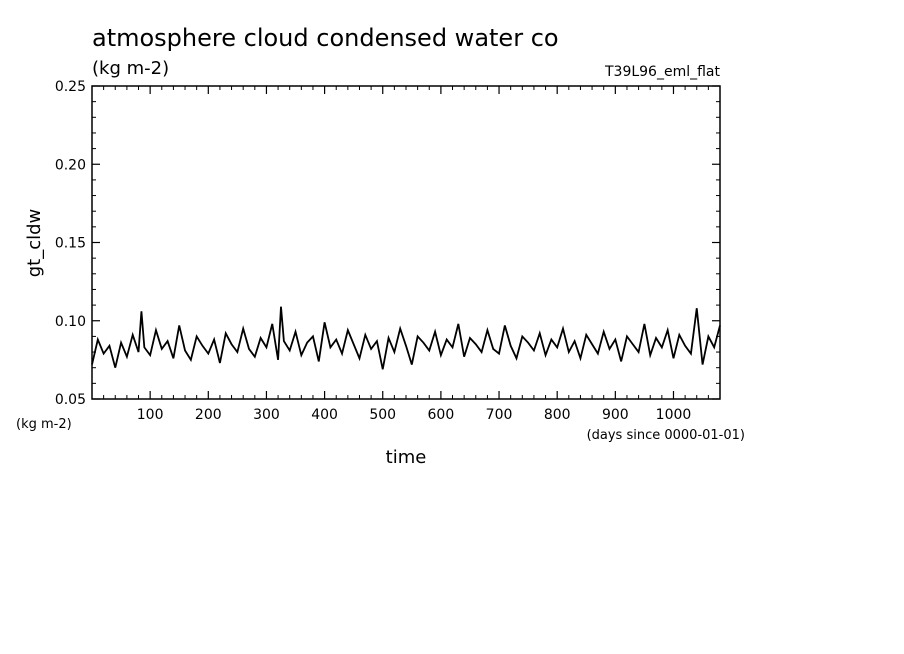 This screenshot has width=904, height=654. I want to click on series-line, so click(406, 338).